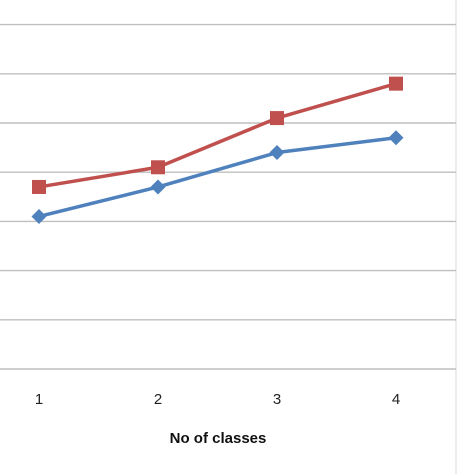 The height and width of the screenshot is (474, 474). I want to click on x-axis-label: No of classes, so click(218, 438).